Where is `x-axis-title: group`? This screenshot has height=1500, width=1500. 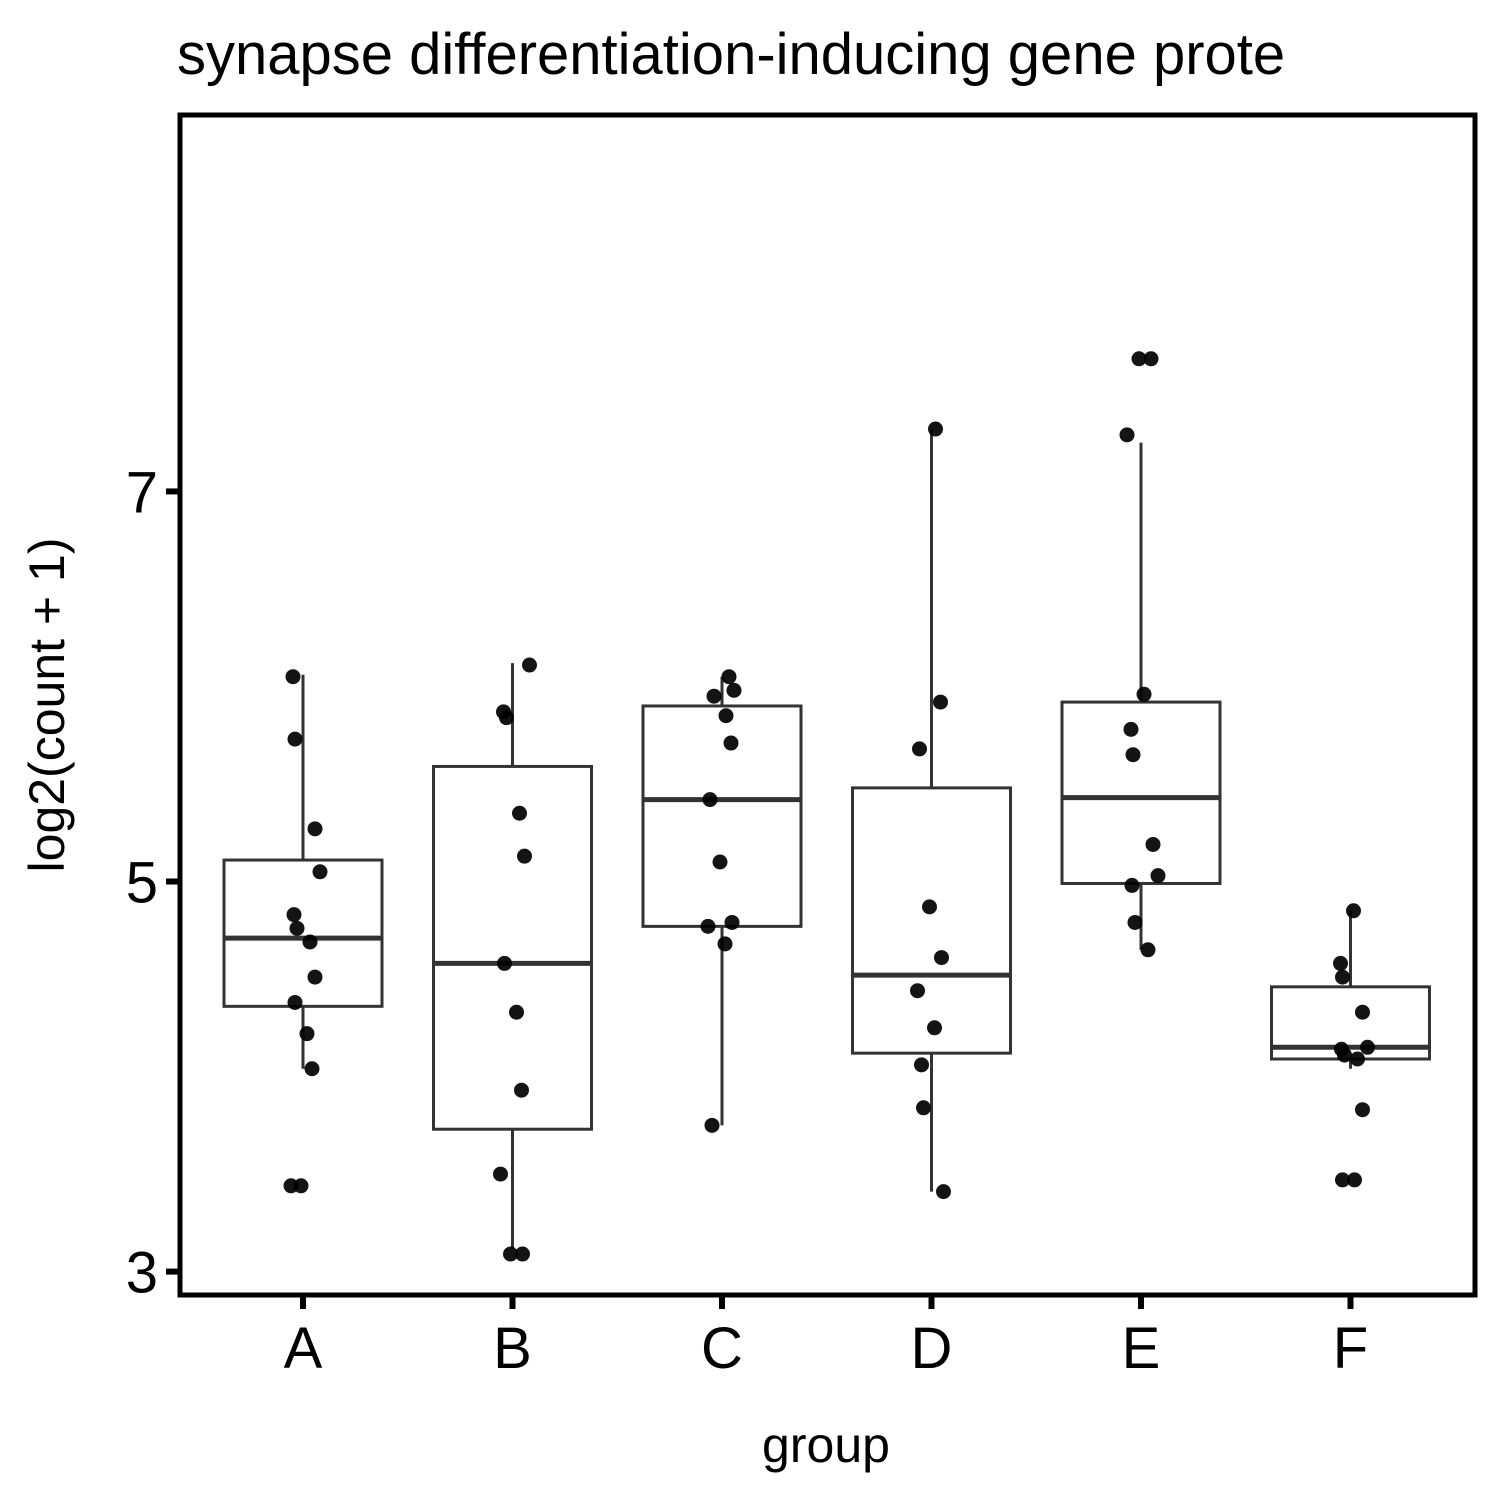
x-axis-title: group is located at coordinates (826, 1445).